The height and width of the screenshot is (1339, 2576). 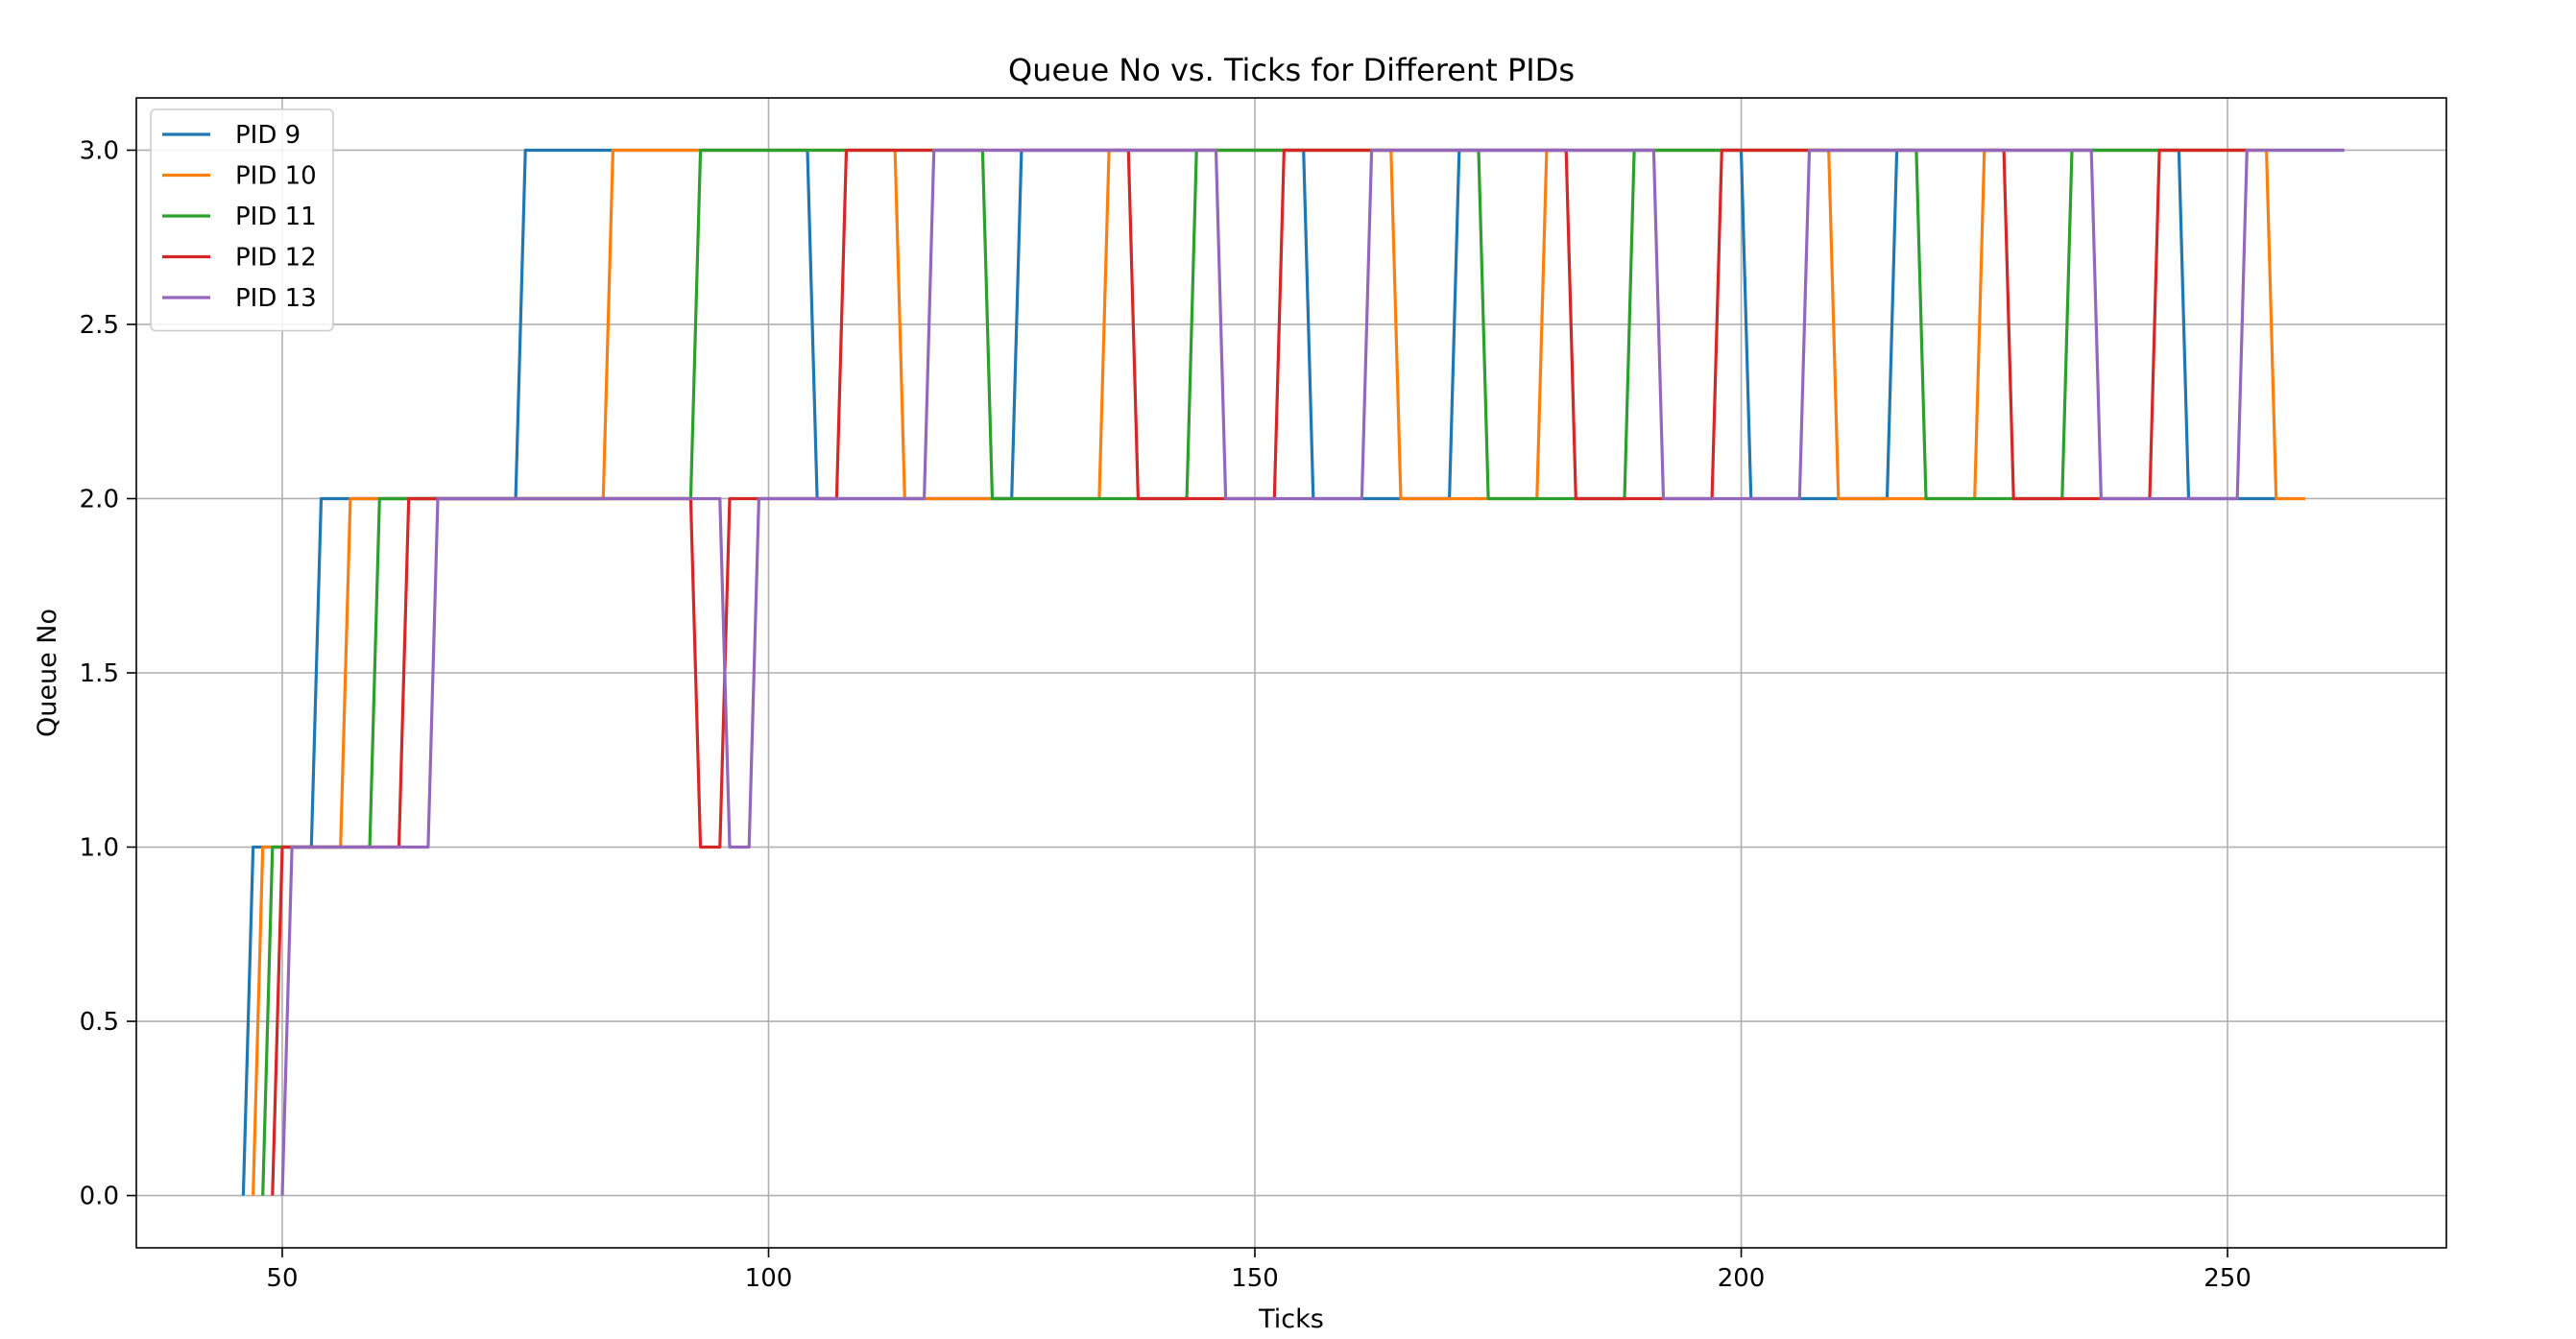 What do you see at coordinates (99, 849) in the screenshot?
I see `y-tick-label: 1.0` at bounding box center [99, 849].